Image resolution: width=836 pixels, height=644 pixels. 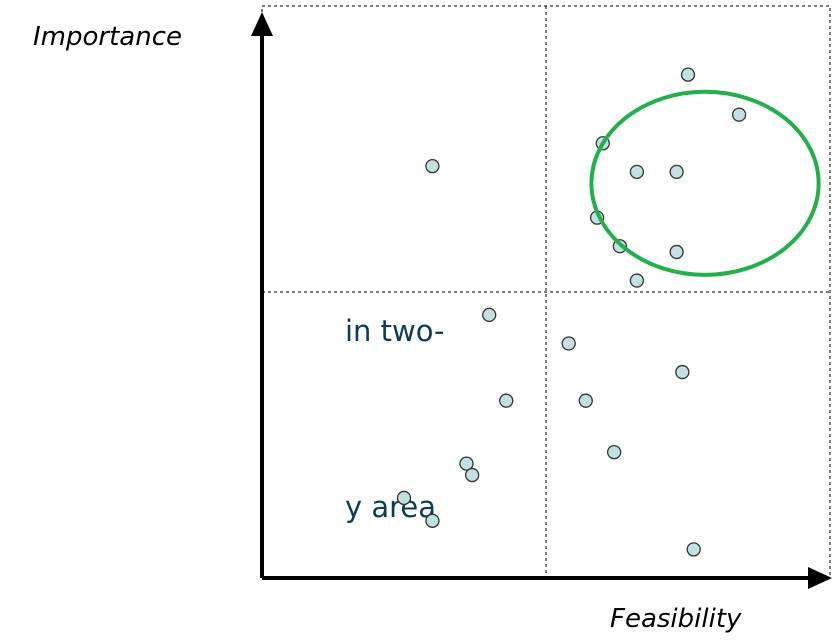 What do you see at coordinates (395, 331) in the screenshot?
I see `body-text-fragment-1: in two-` at bounding box center [395, 331].